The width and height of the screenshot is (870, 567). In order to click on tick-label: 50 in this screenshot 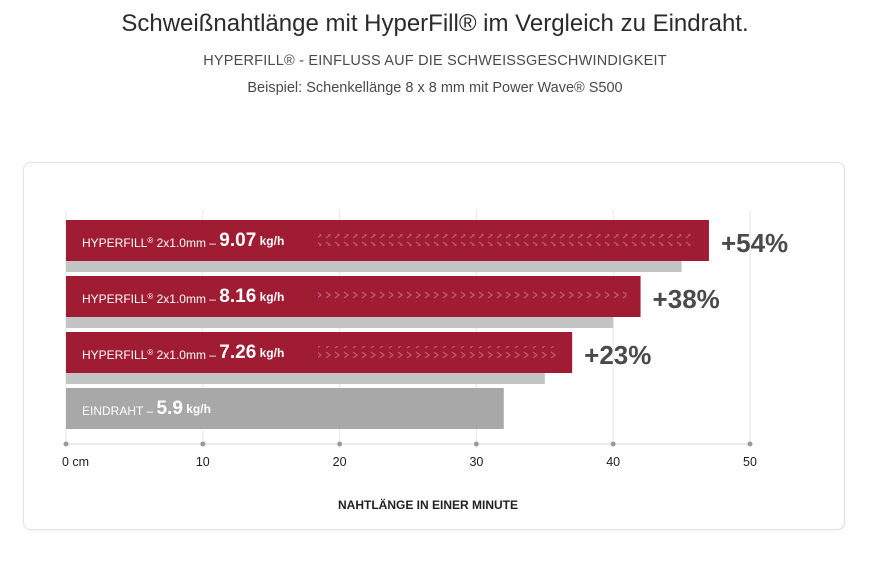, I will do `click(750, 462)`.